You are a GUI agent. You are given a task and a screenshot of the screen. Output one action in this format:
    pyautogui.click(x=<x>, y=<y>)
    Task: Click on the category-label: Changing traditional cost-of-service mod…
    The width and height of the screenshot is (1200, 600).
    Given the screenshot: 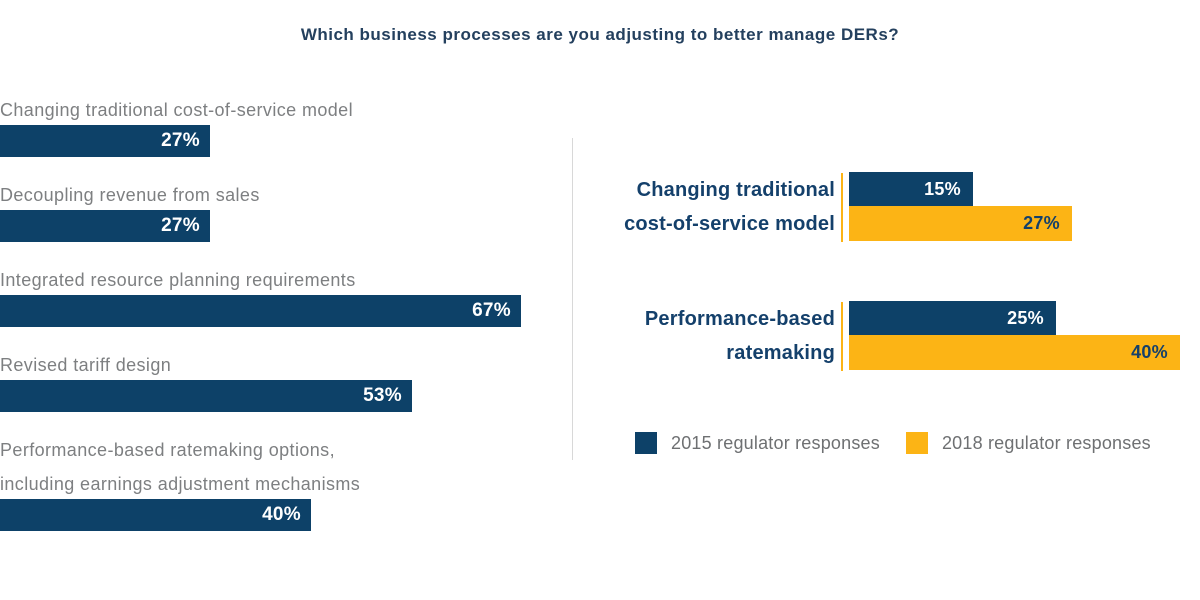 What is the action you would take?
    pyautogui.click(x=280, y=110)
    